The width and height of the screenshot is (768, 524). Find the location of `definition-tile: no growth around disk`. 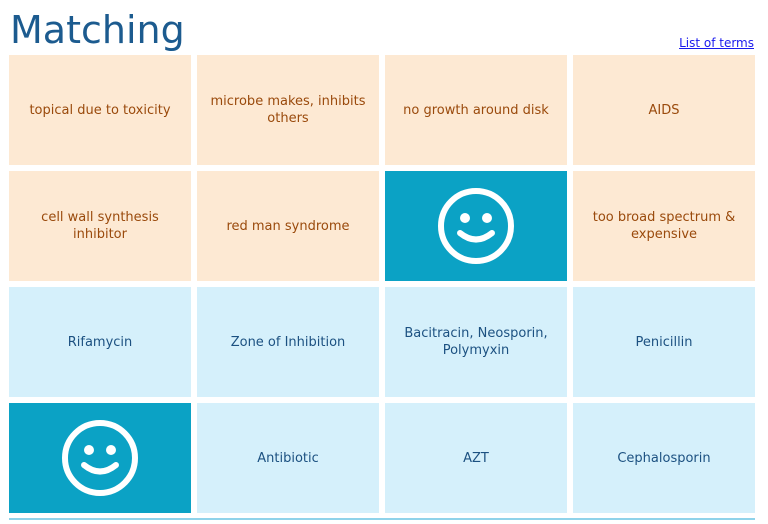

definition-tile: no growth around disk is located at coordinates (476, 110).